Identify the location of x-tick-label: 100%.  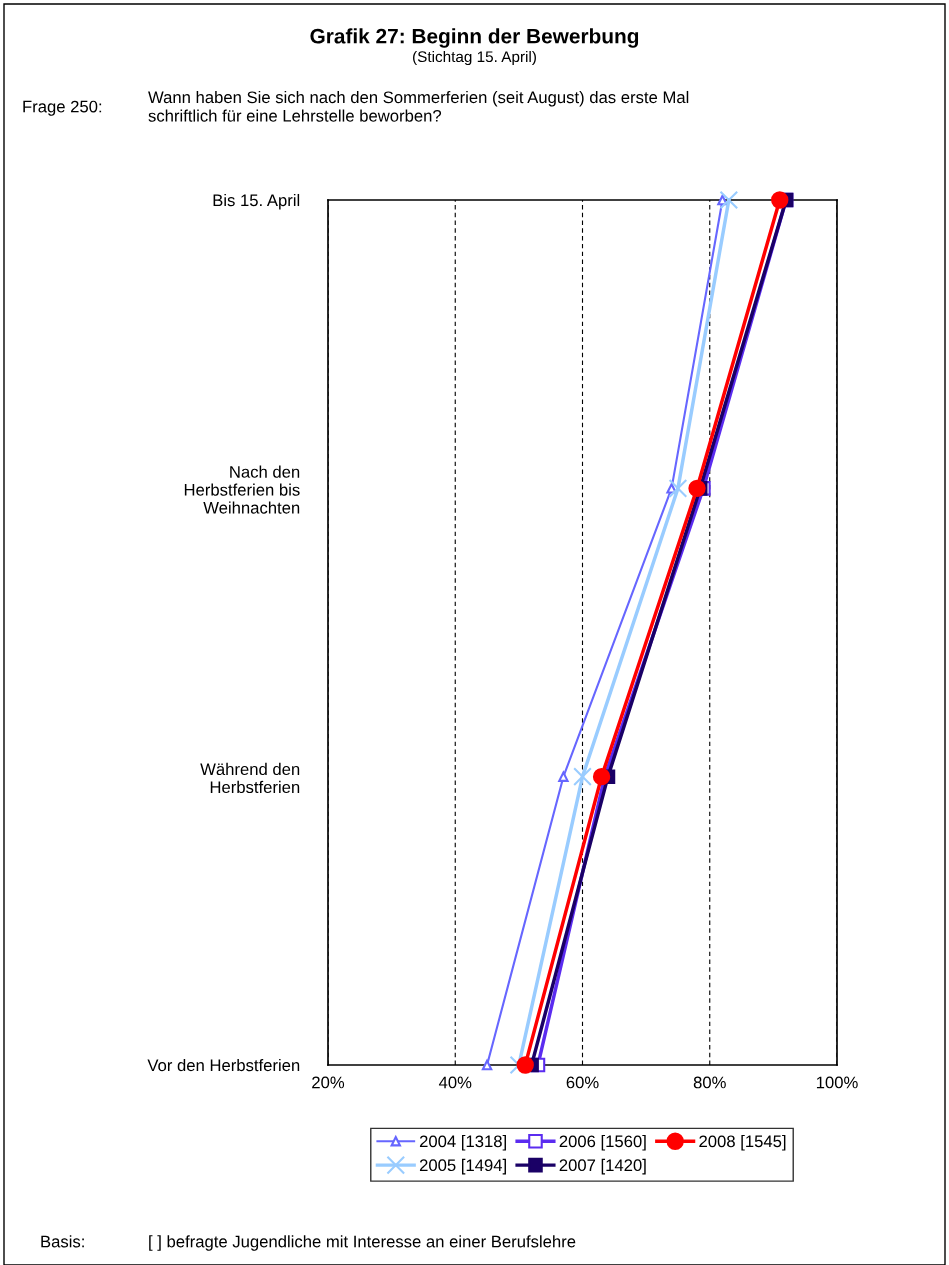
(837, 1082).